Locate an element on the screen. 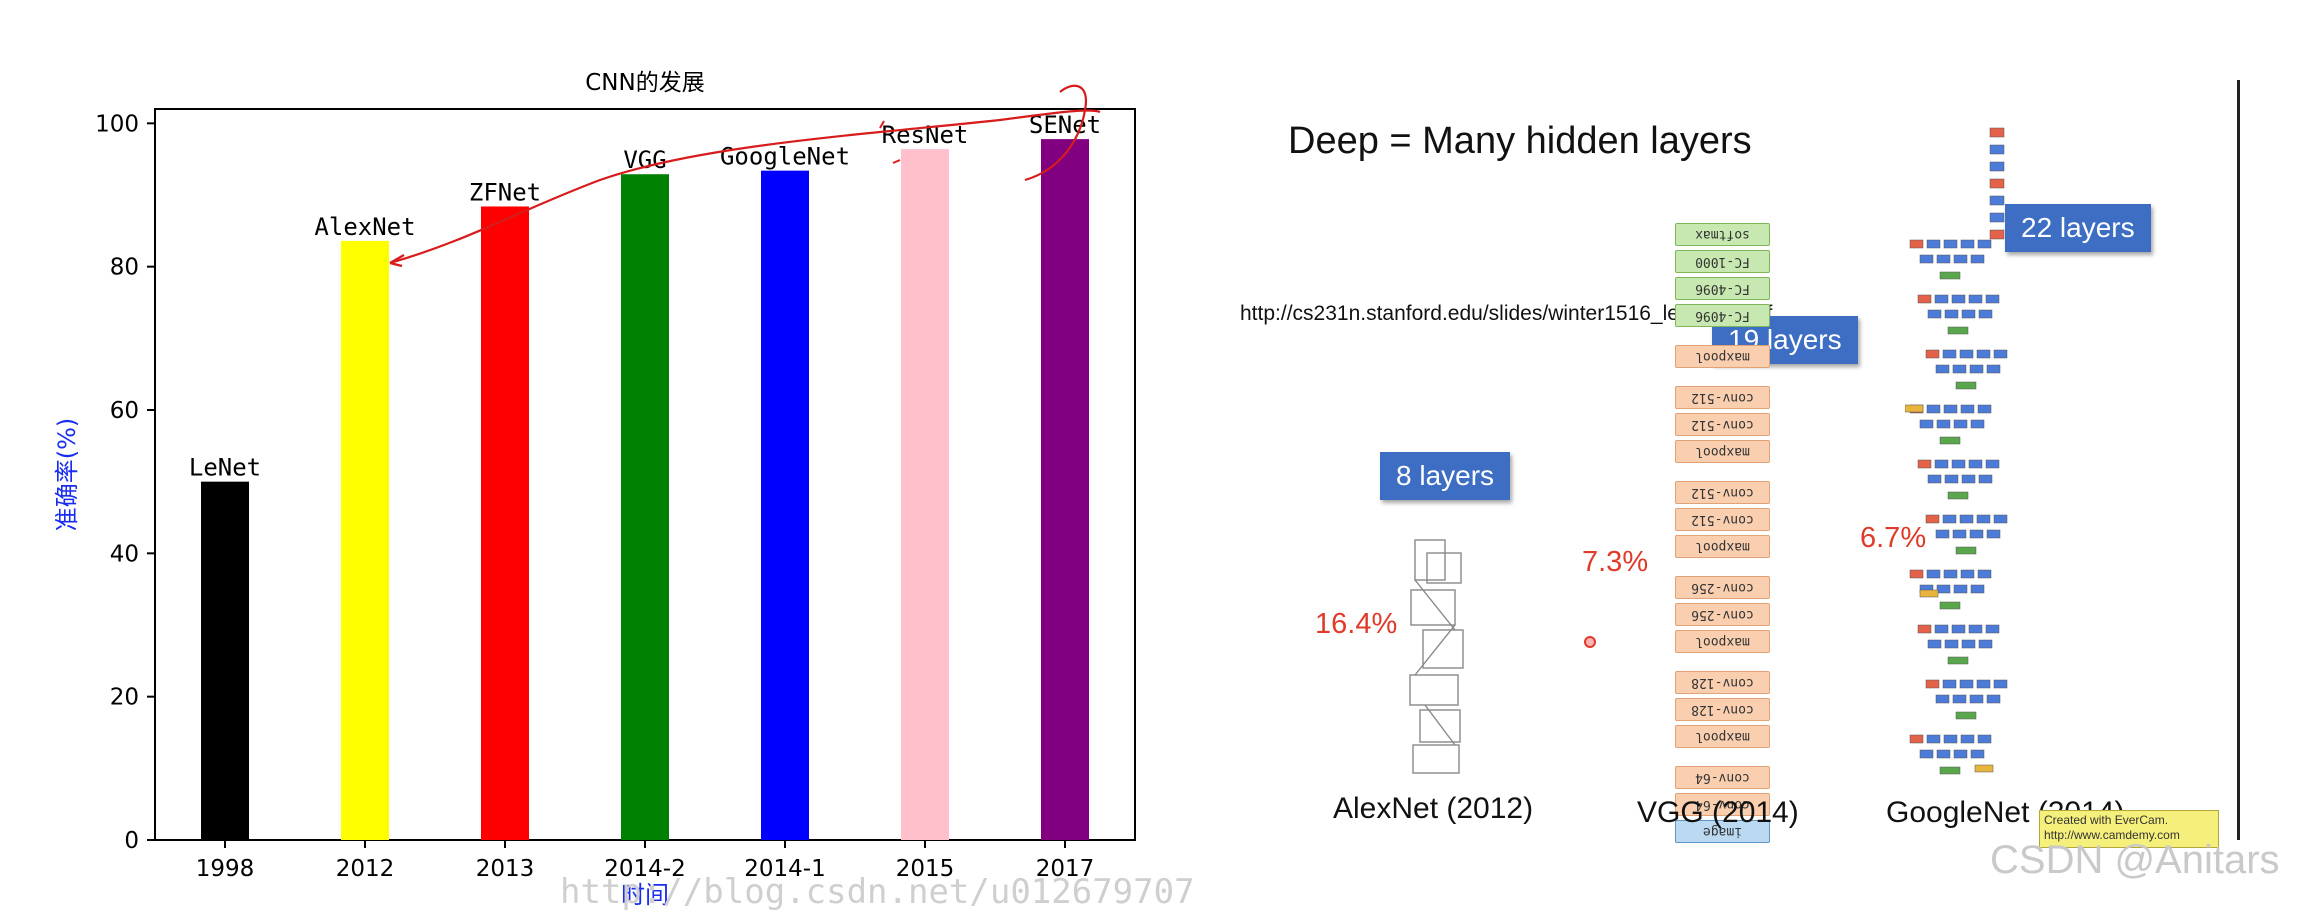 The image size is (2301, 912). bar-lenet is located at coordinates (225, 660).